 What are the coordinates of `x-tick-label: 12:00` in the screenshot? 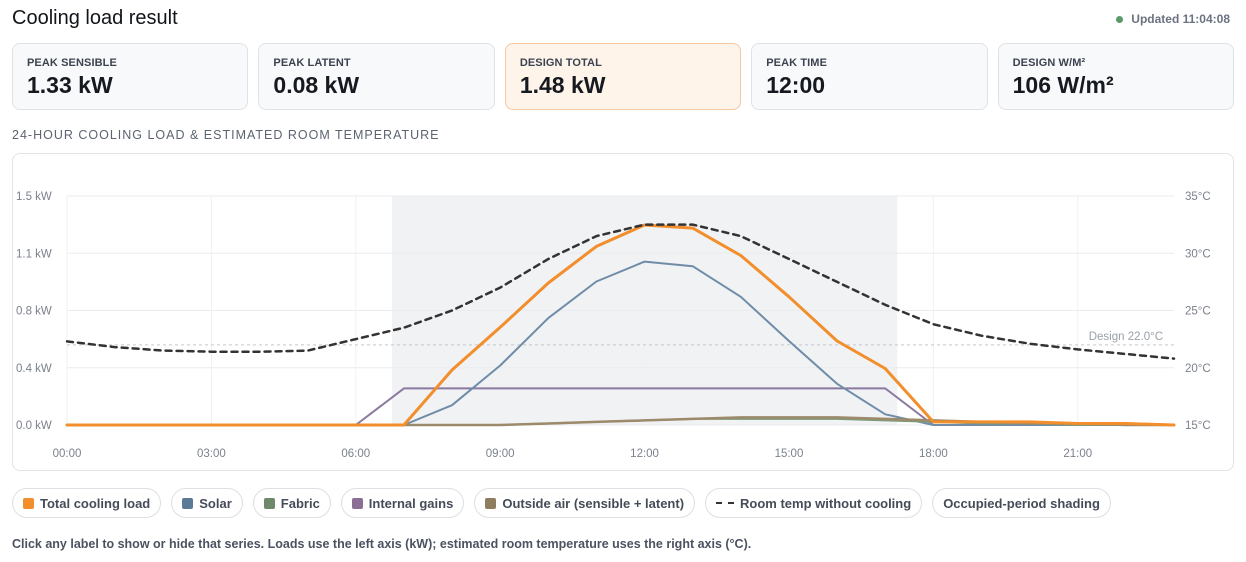 It's located at (644, 454).